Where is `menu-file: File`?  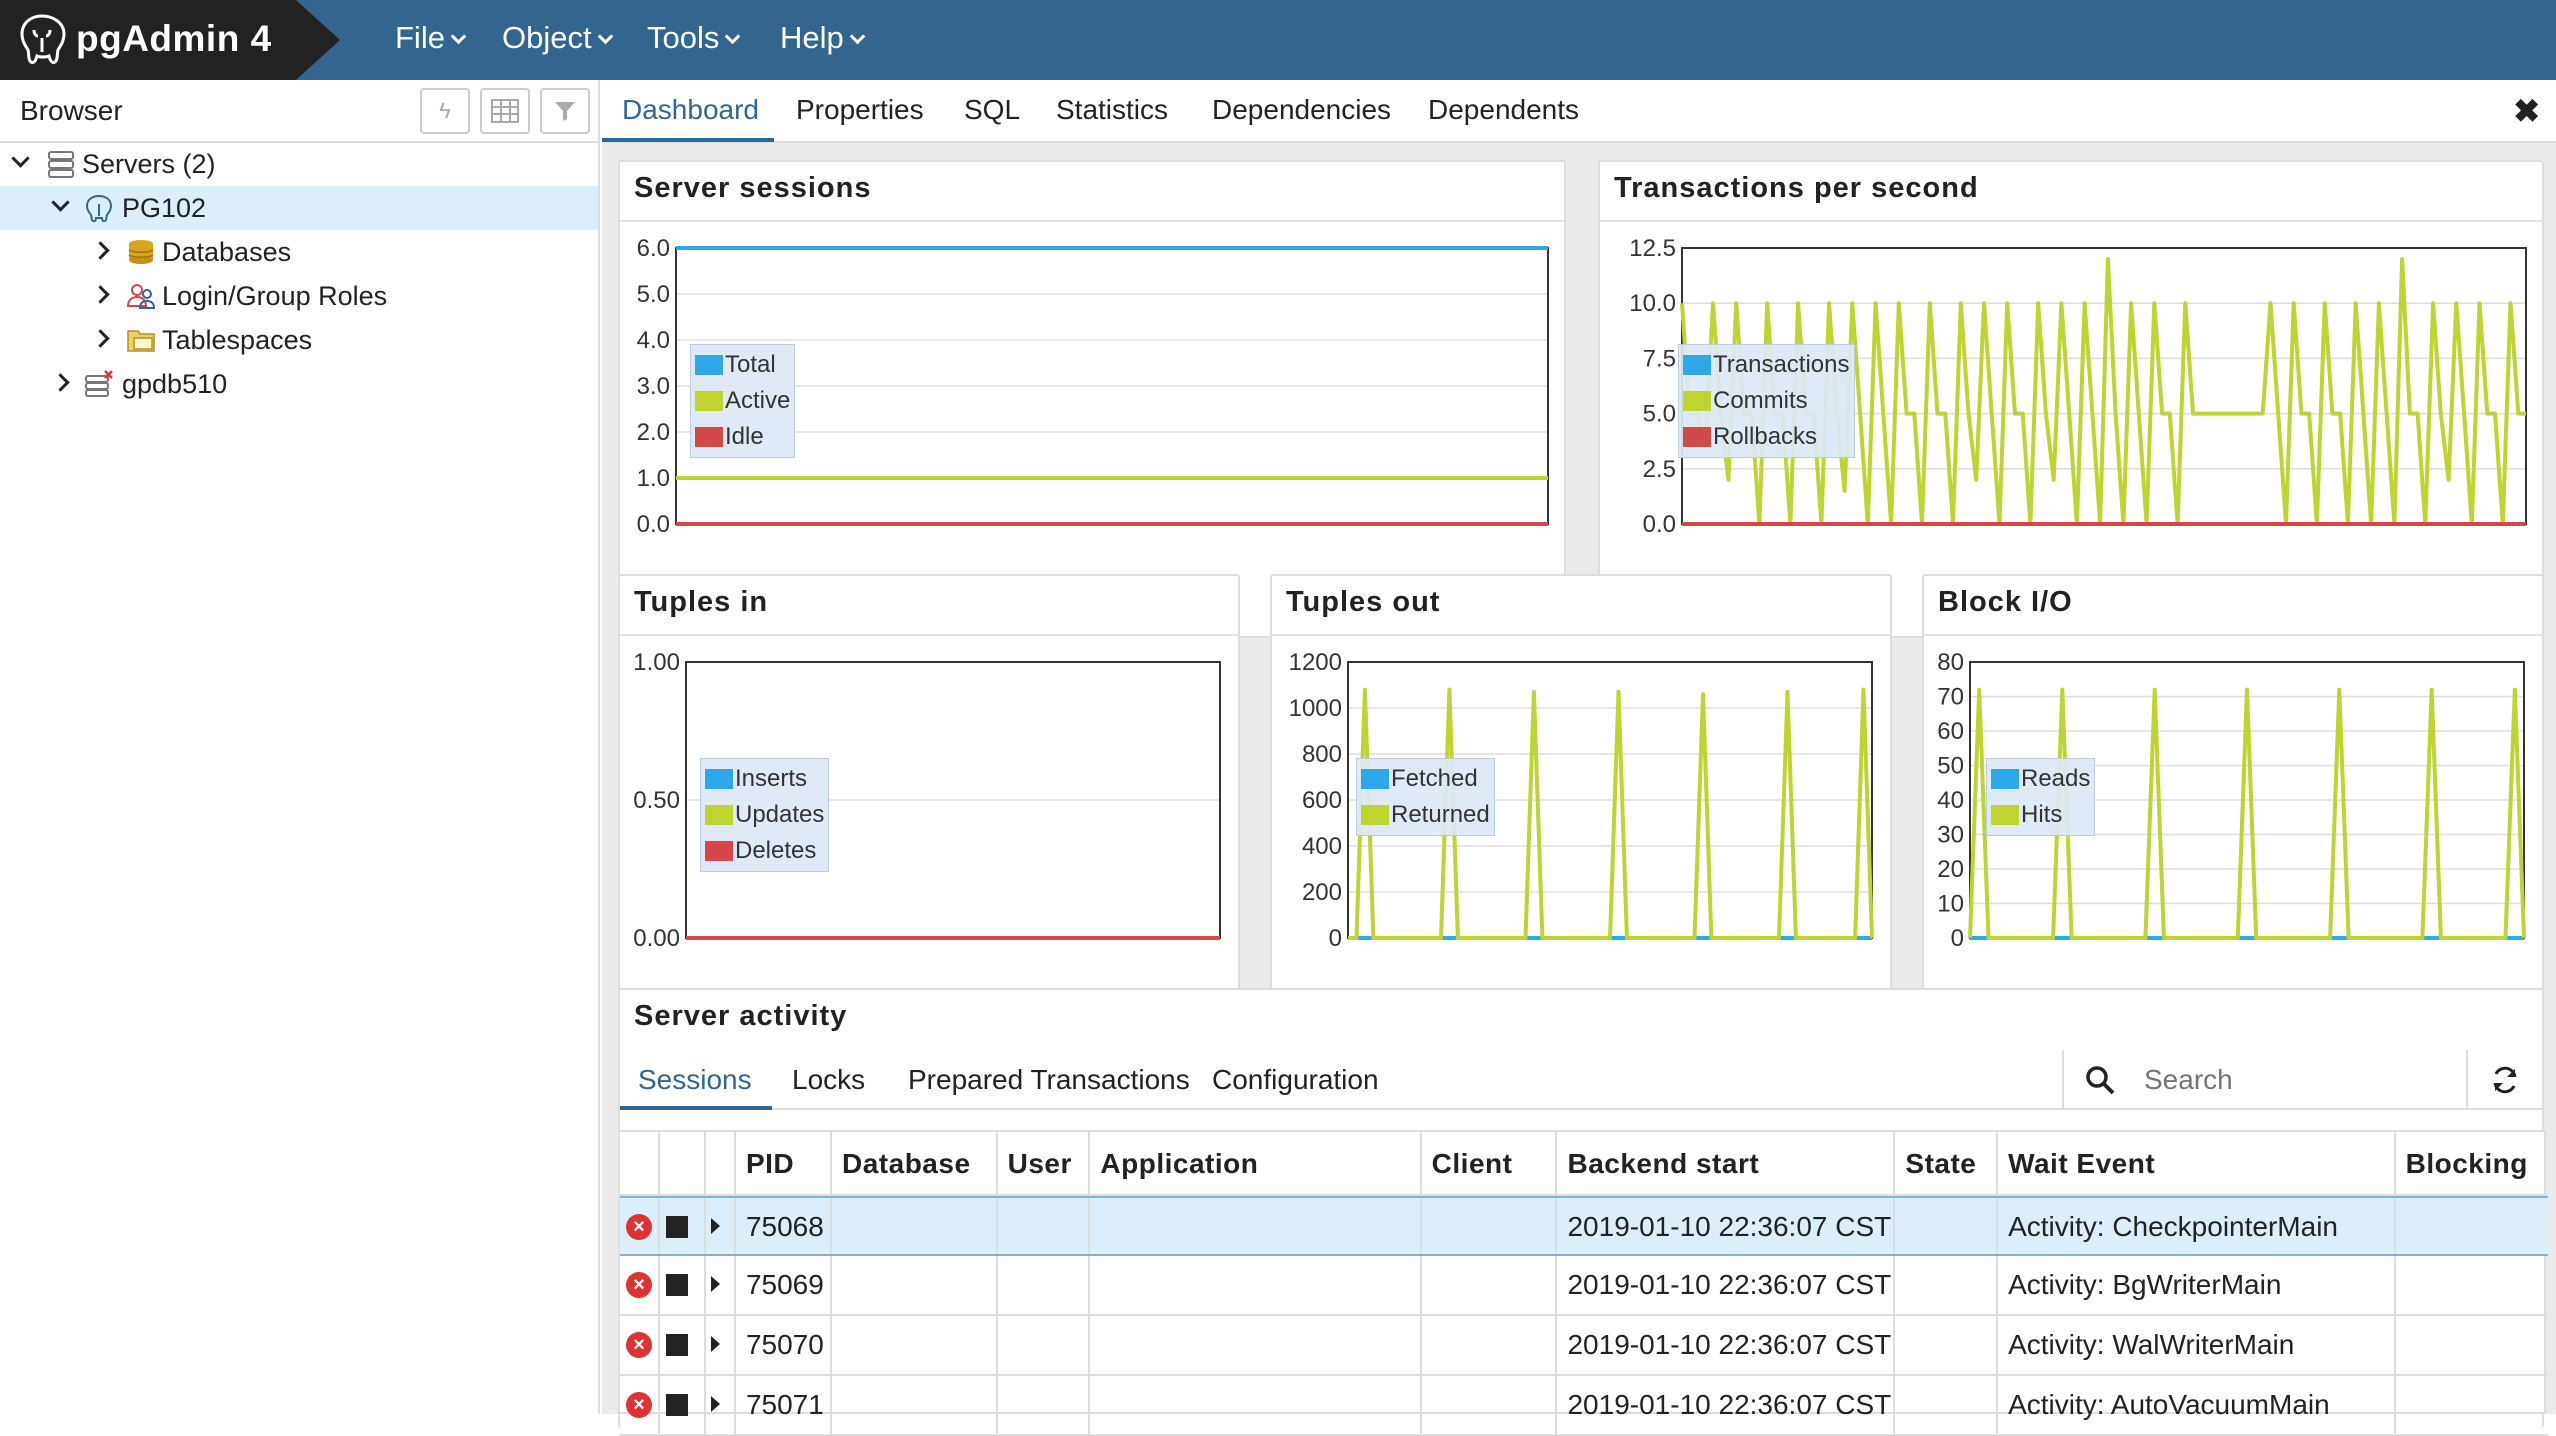 menu-file: File is located at coordinates (431, 38).